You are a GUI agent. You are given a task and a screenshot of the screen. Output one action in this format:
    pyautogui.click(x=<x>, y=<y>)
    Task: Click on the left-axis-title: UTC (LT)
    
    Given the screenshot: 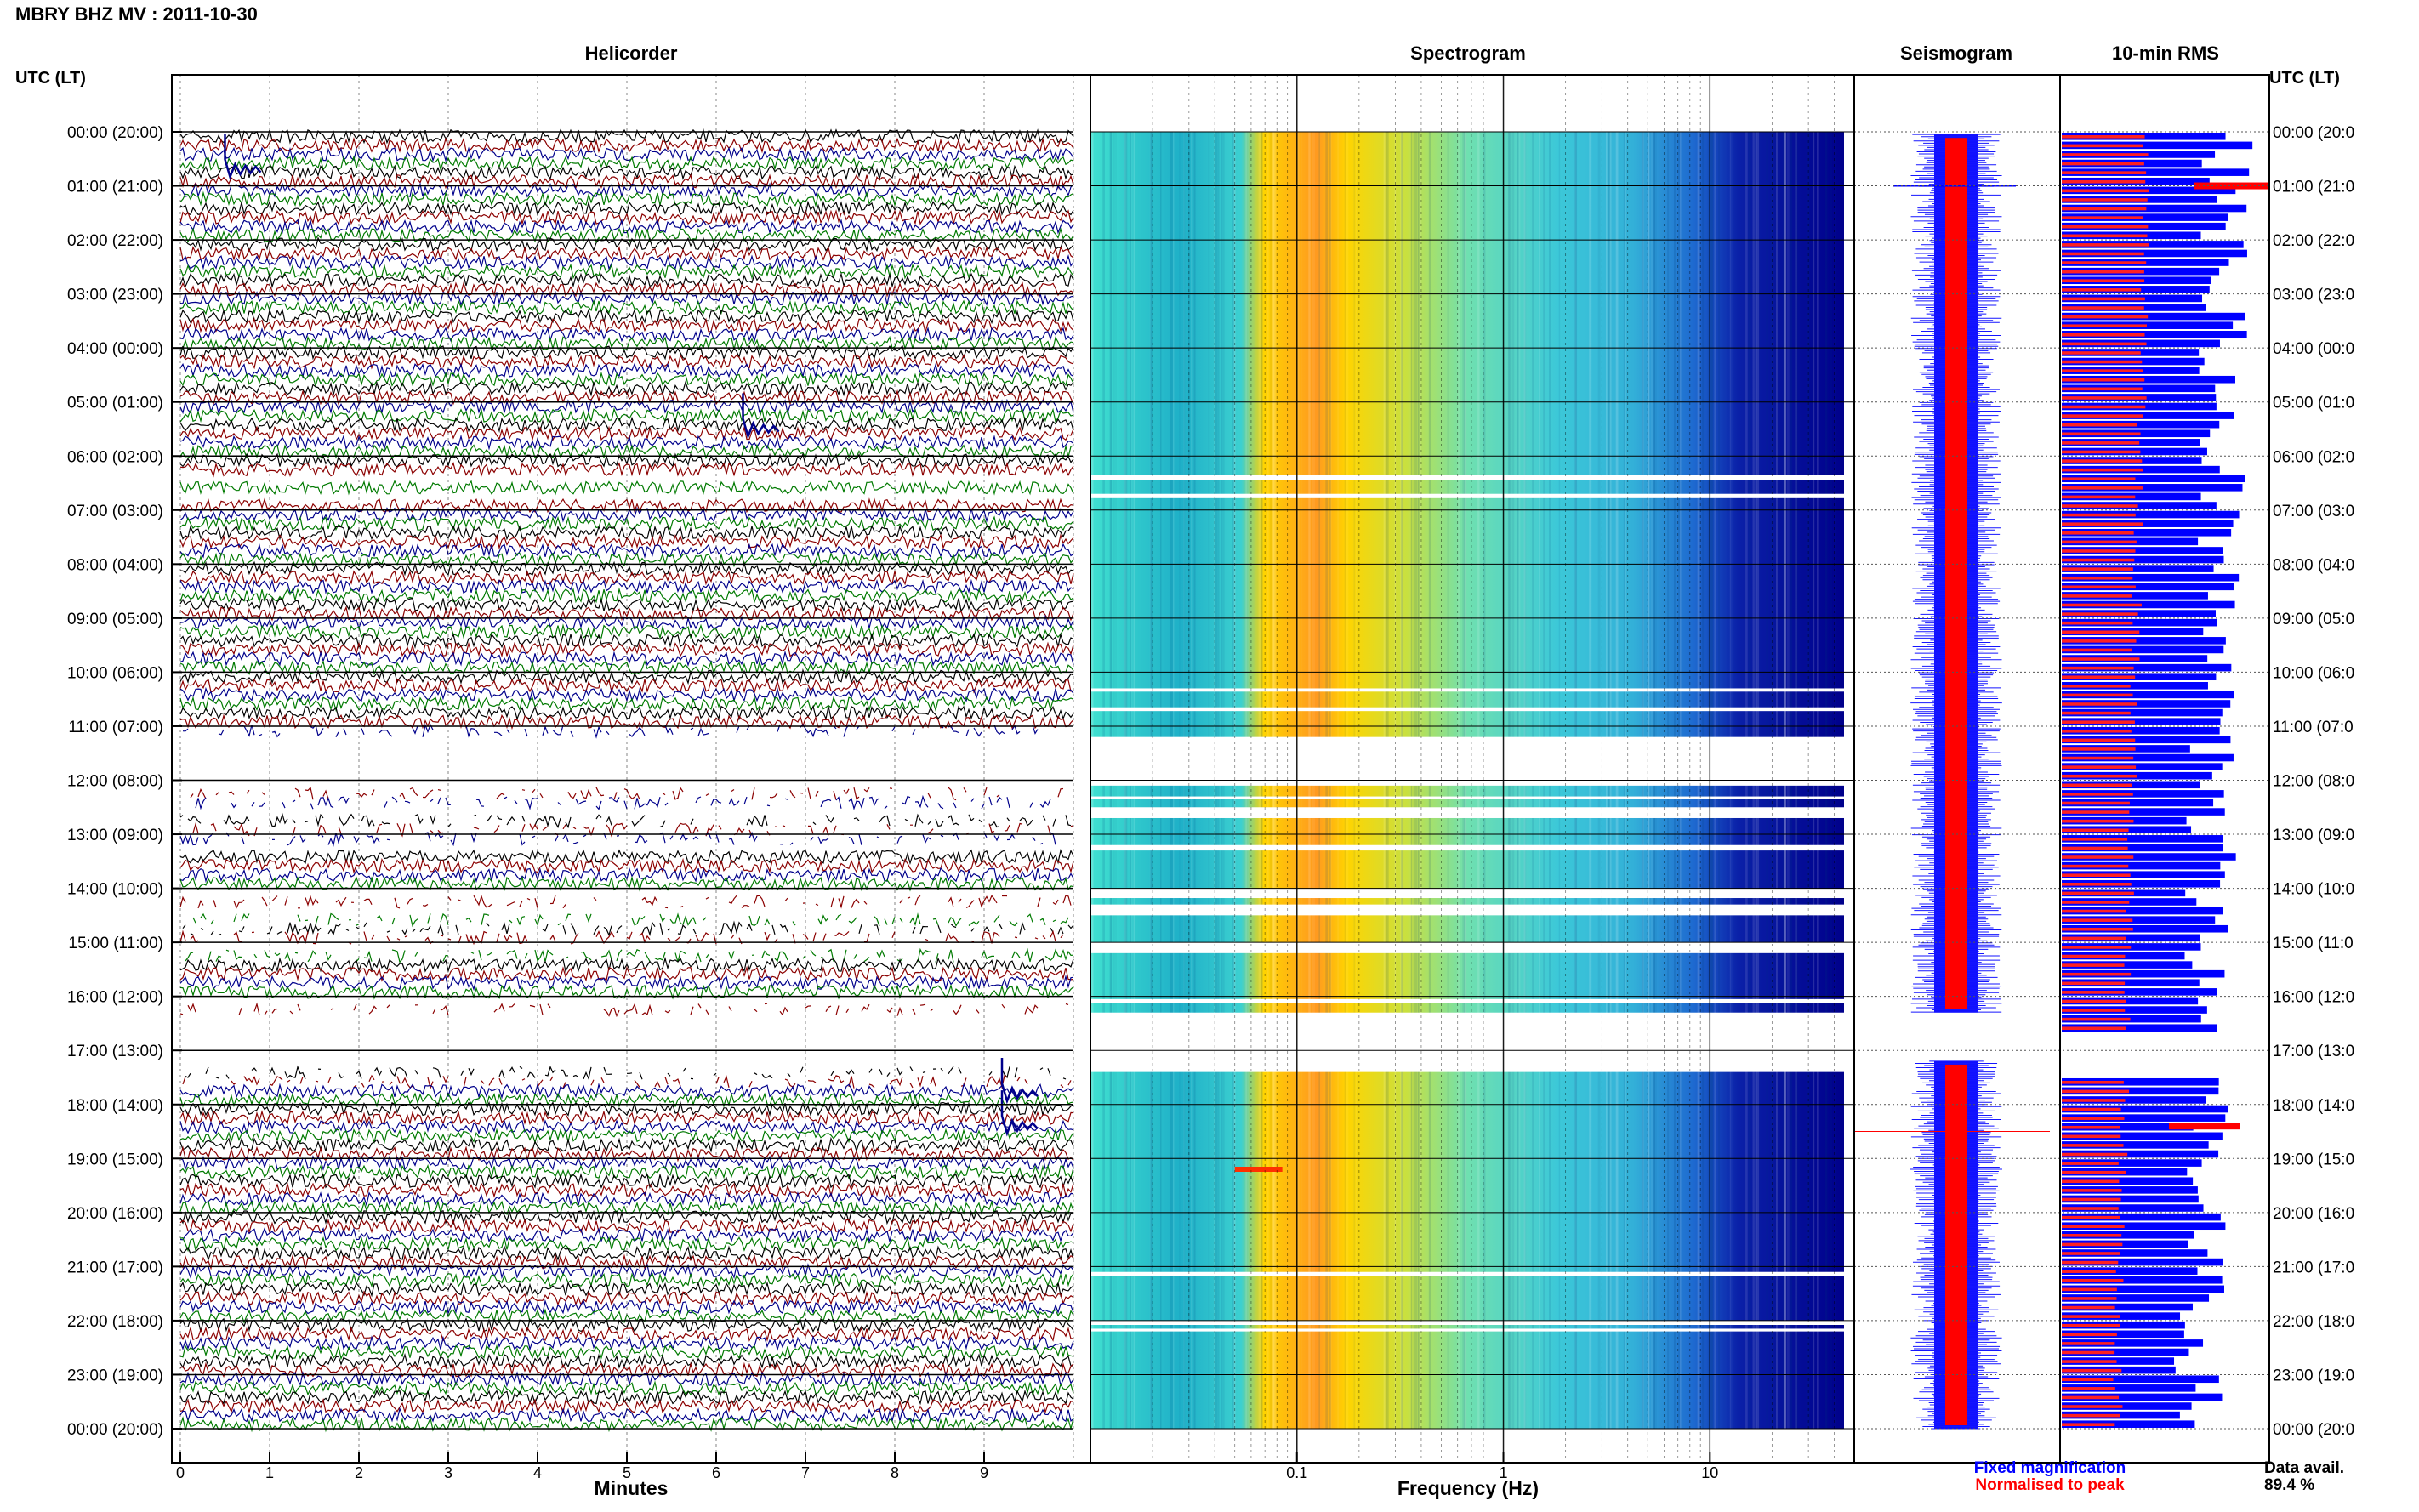 What is the action you would take?
    pyautogui.click(x=50, y=78)
    